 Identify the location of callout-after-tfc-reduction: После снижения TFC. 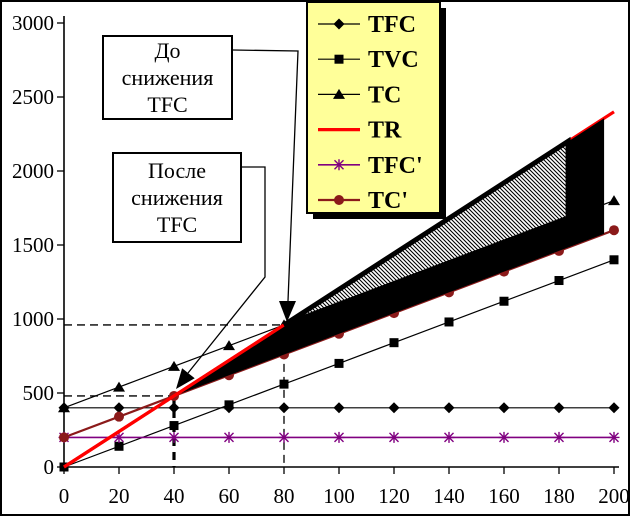
(177, 197).